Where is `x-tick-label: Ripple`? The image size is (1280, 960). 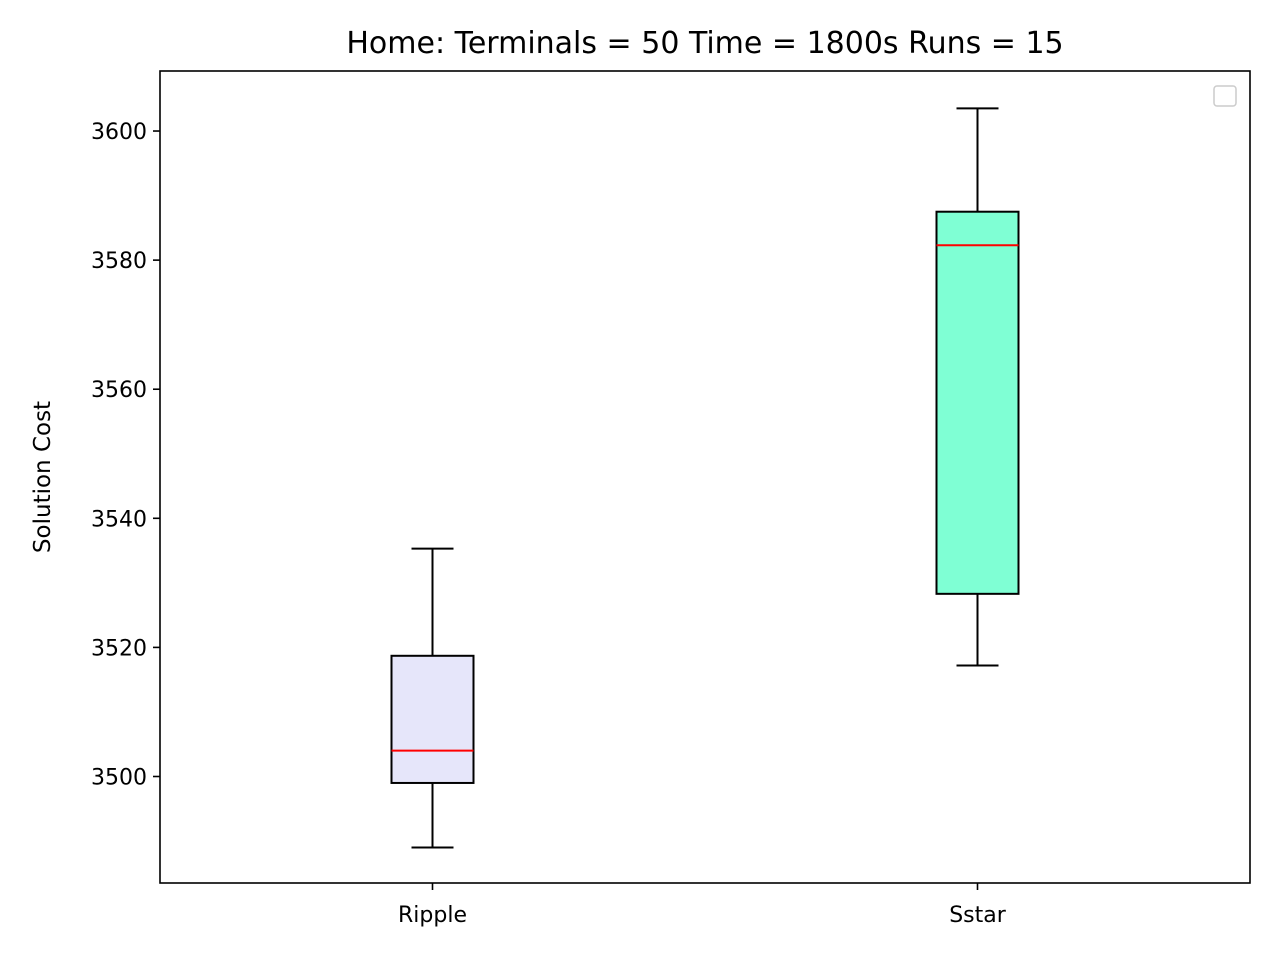 x-tick-label: Ripple is located at coordinates (432, 915).